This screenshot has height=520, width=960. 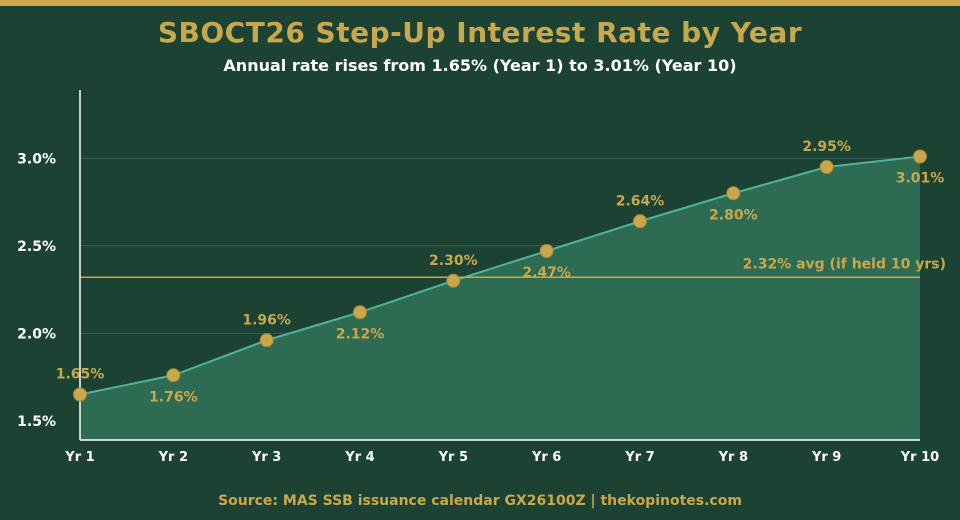 What do you see at coordinates (80, 375) in the screenshot?
I see `data-label: 1.65%` at bounding box center [80, 375].